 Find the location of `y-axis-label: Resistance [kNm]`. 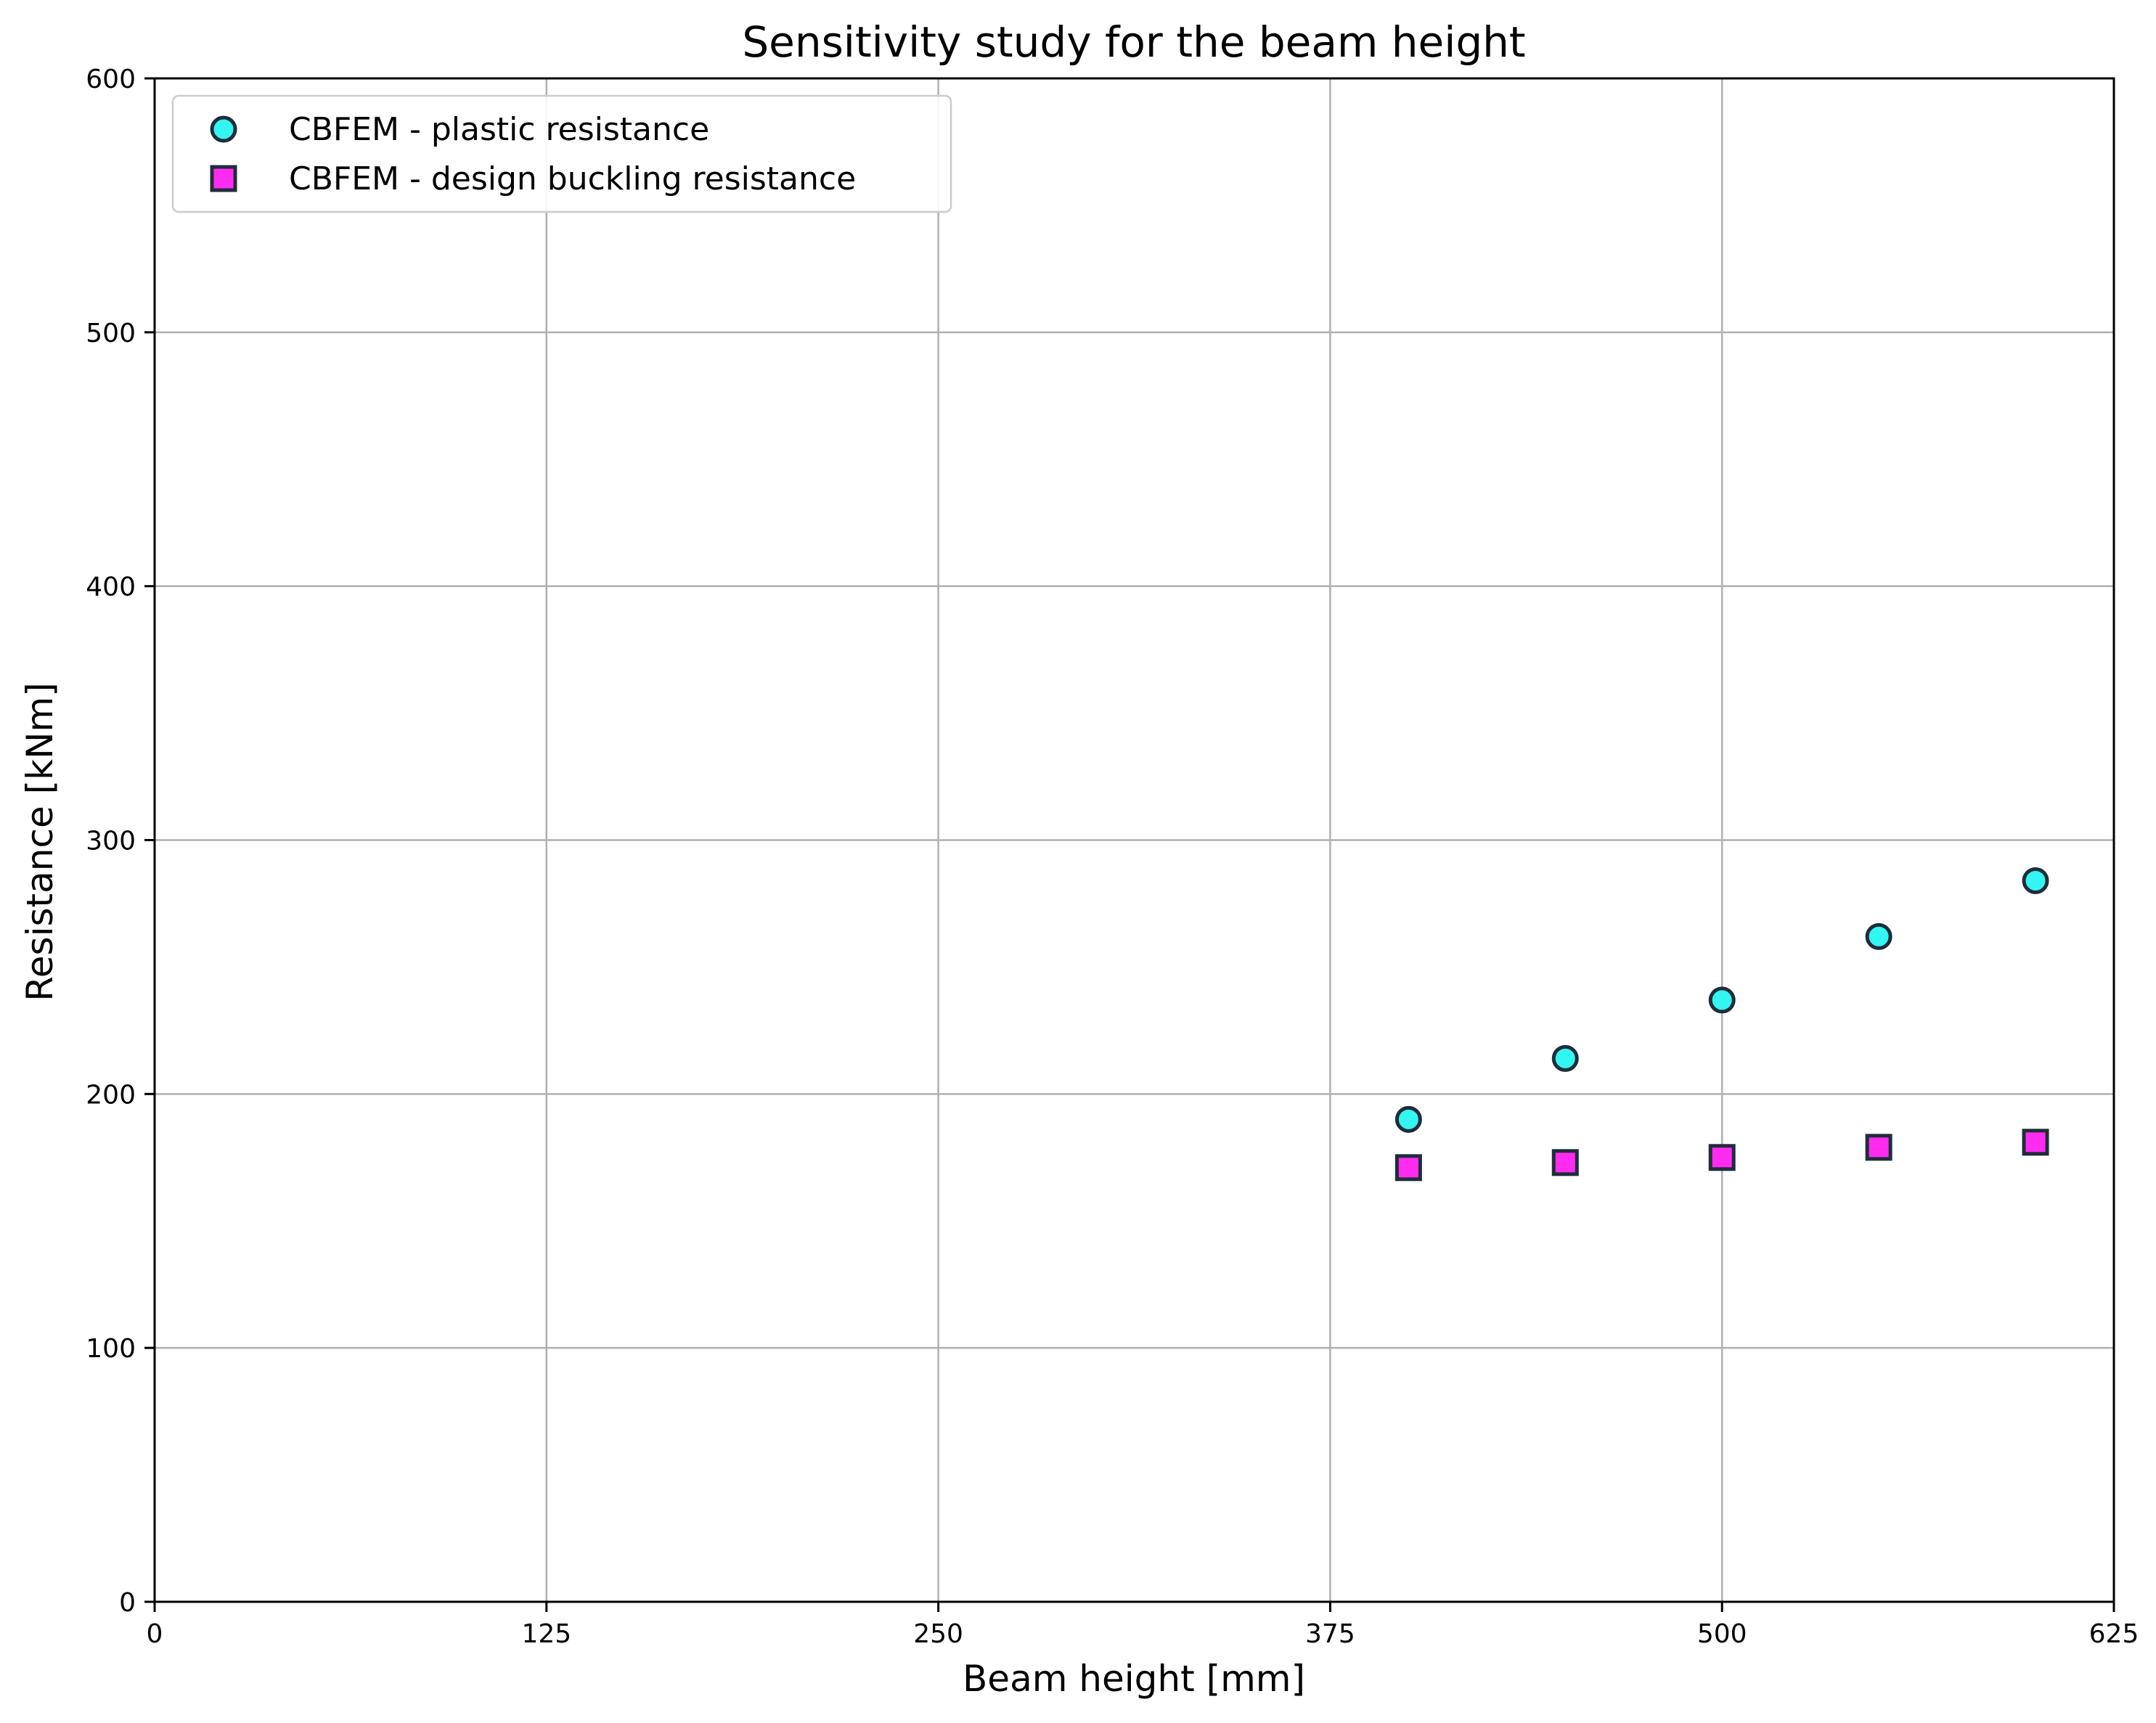

y-axis-label: Resistance [kNm] is located at coordinates (40, 841).